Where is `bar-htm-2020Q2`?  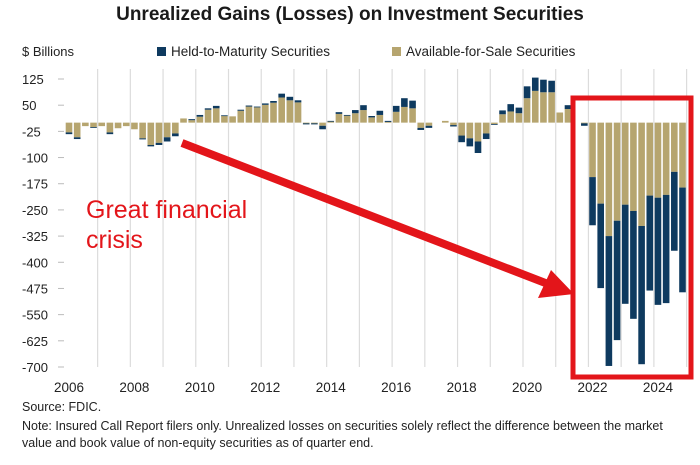 bar-htm-2020Q2 is located at coordinates (535, 84).